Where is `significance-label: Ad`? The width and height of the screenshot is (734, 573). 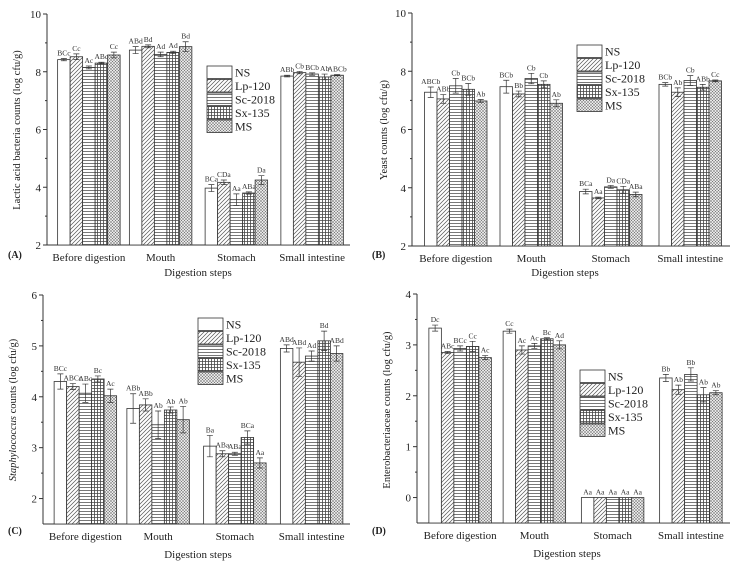 significance-label: Ad is located at coordinates (311, 345).